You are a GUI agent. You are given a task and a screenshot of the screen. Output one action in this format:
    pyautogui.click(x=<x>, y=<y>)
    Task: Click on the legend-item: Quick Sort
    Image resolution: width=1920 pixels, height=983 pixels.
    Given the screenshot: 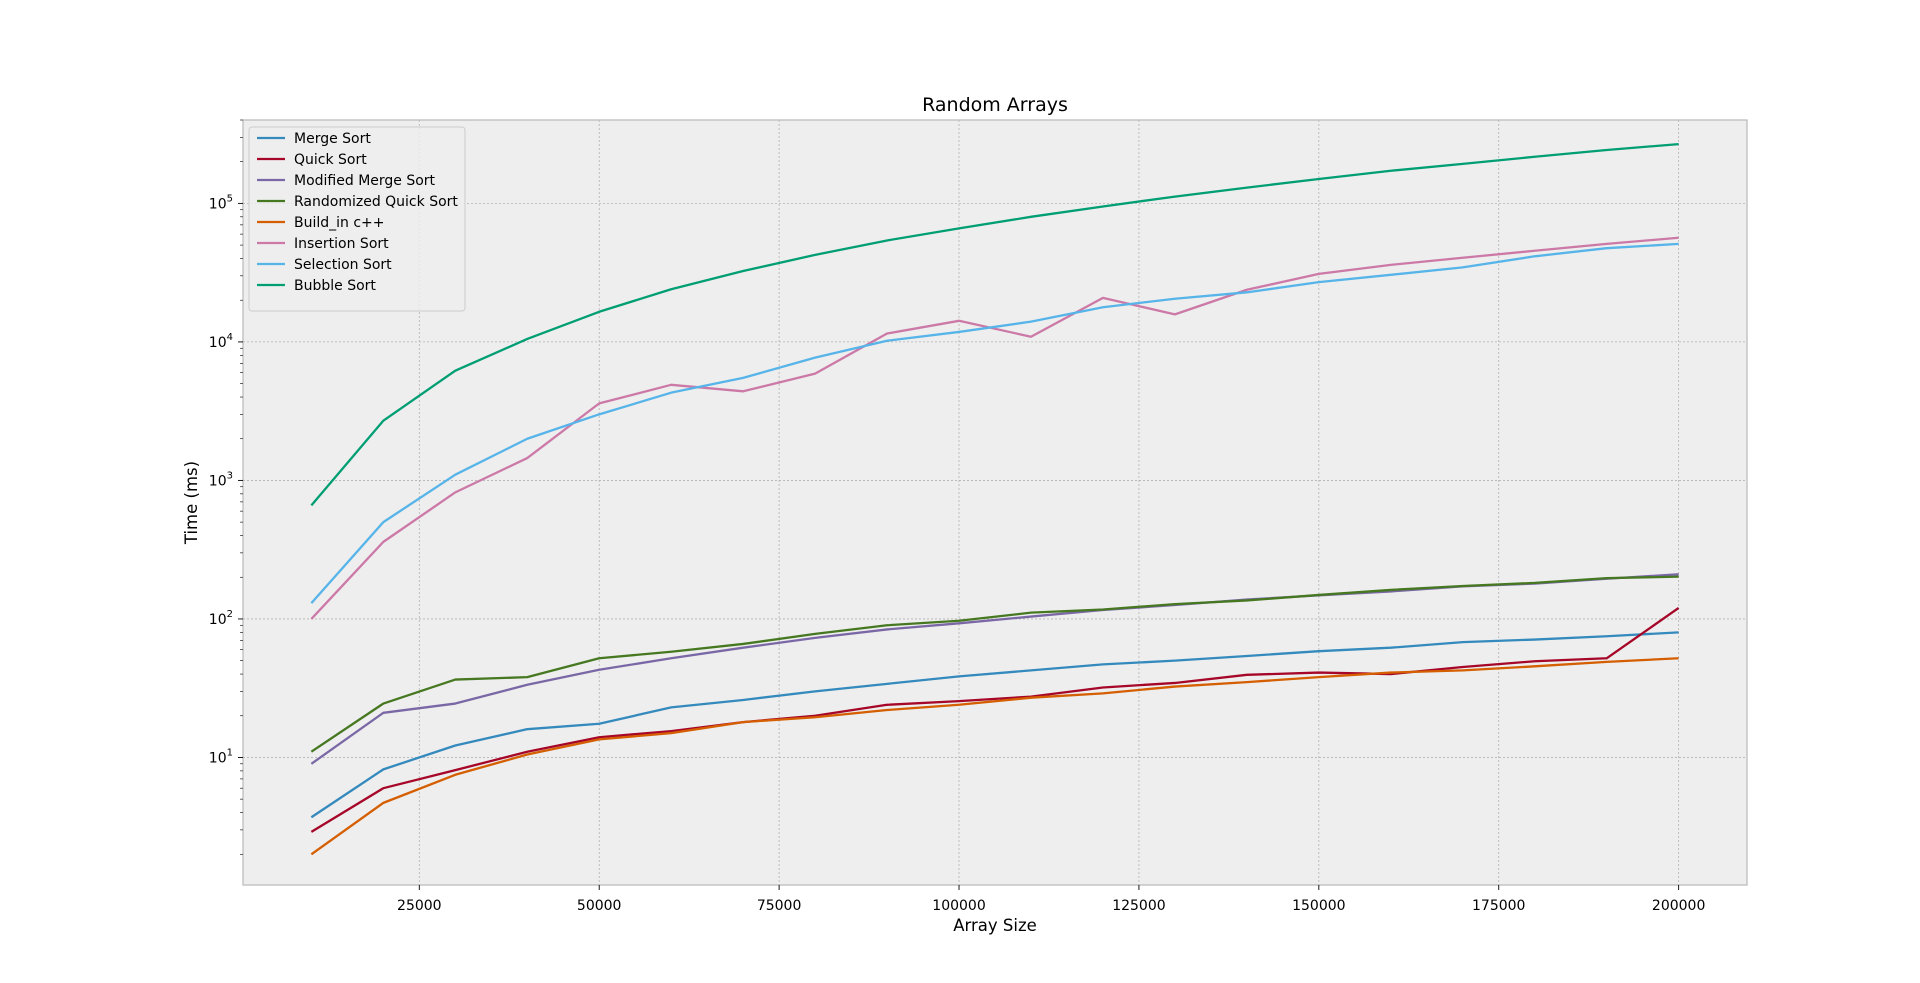 What is the action you would take?
    pyautogui.click(x=312, y=160)
    